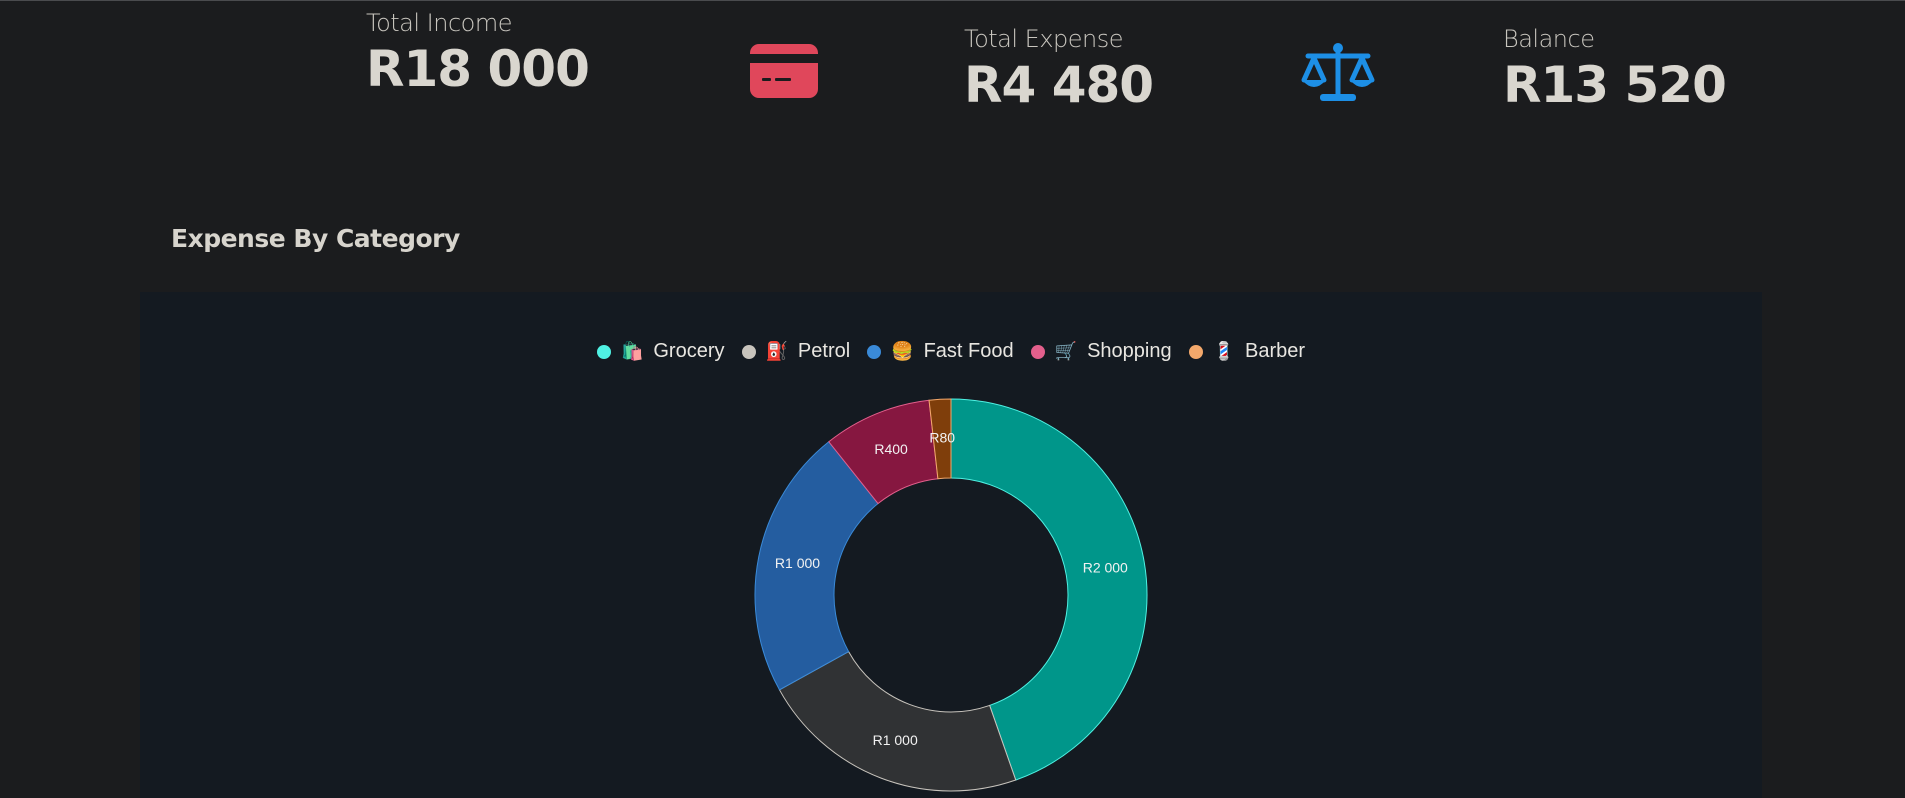  Describe the element at coordinates (784, 73) in the screenshot. I see `credit-card-icon` at that location.